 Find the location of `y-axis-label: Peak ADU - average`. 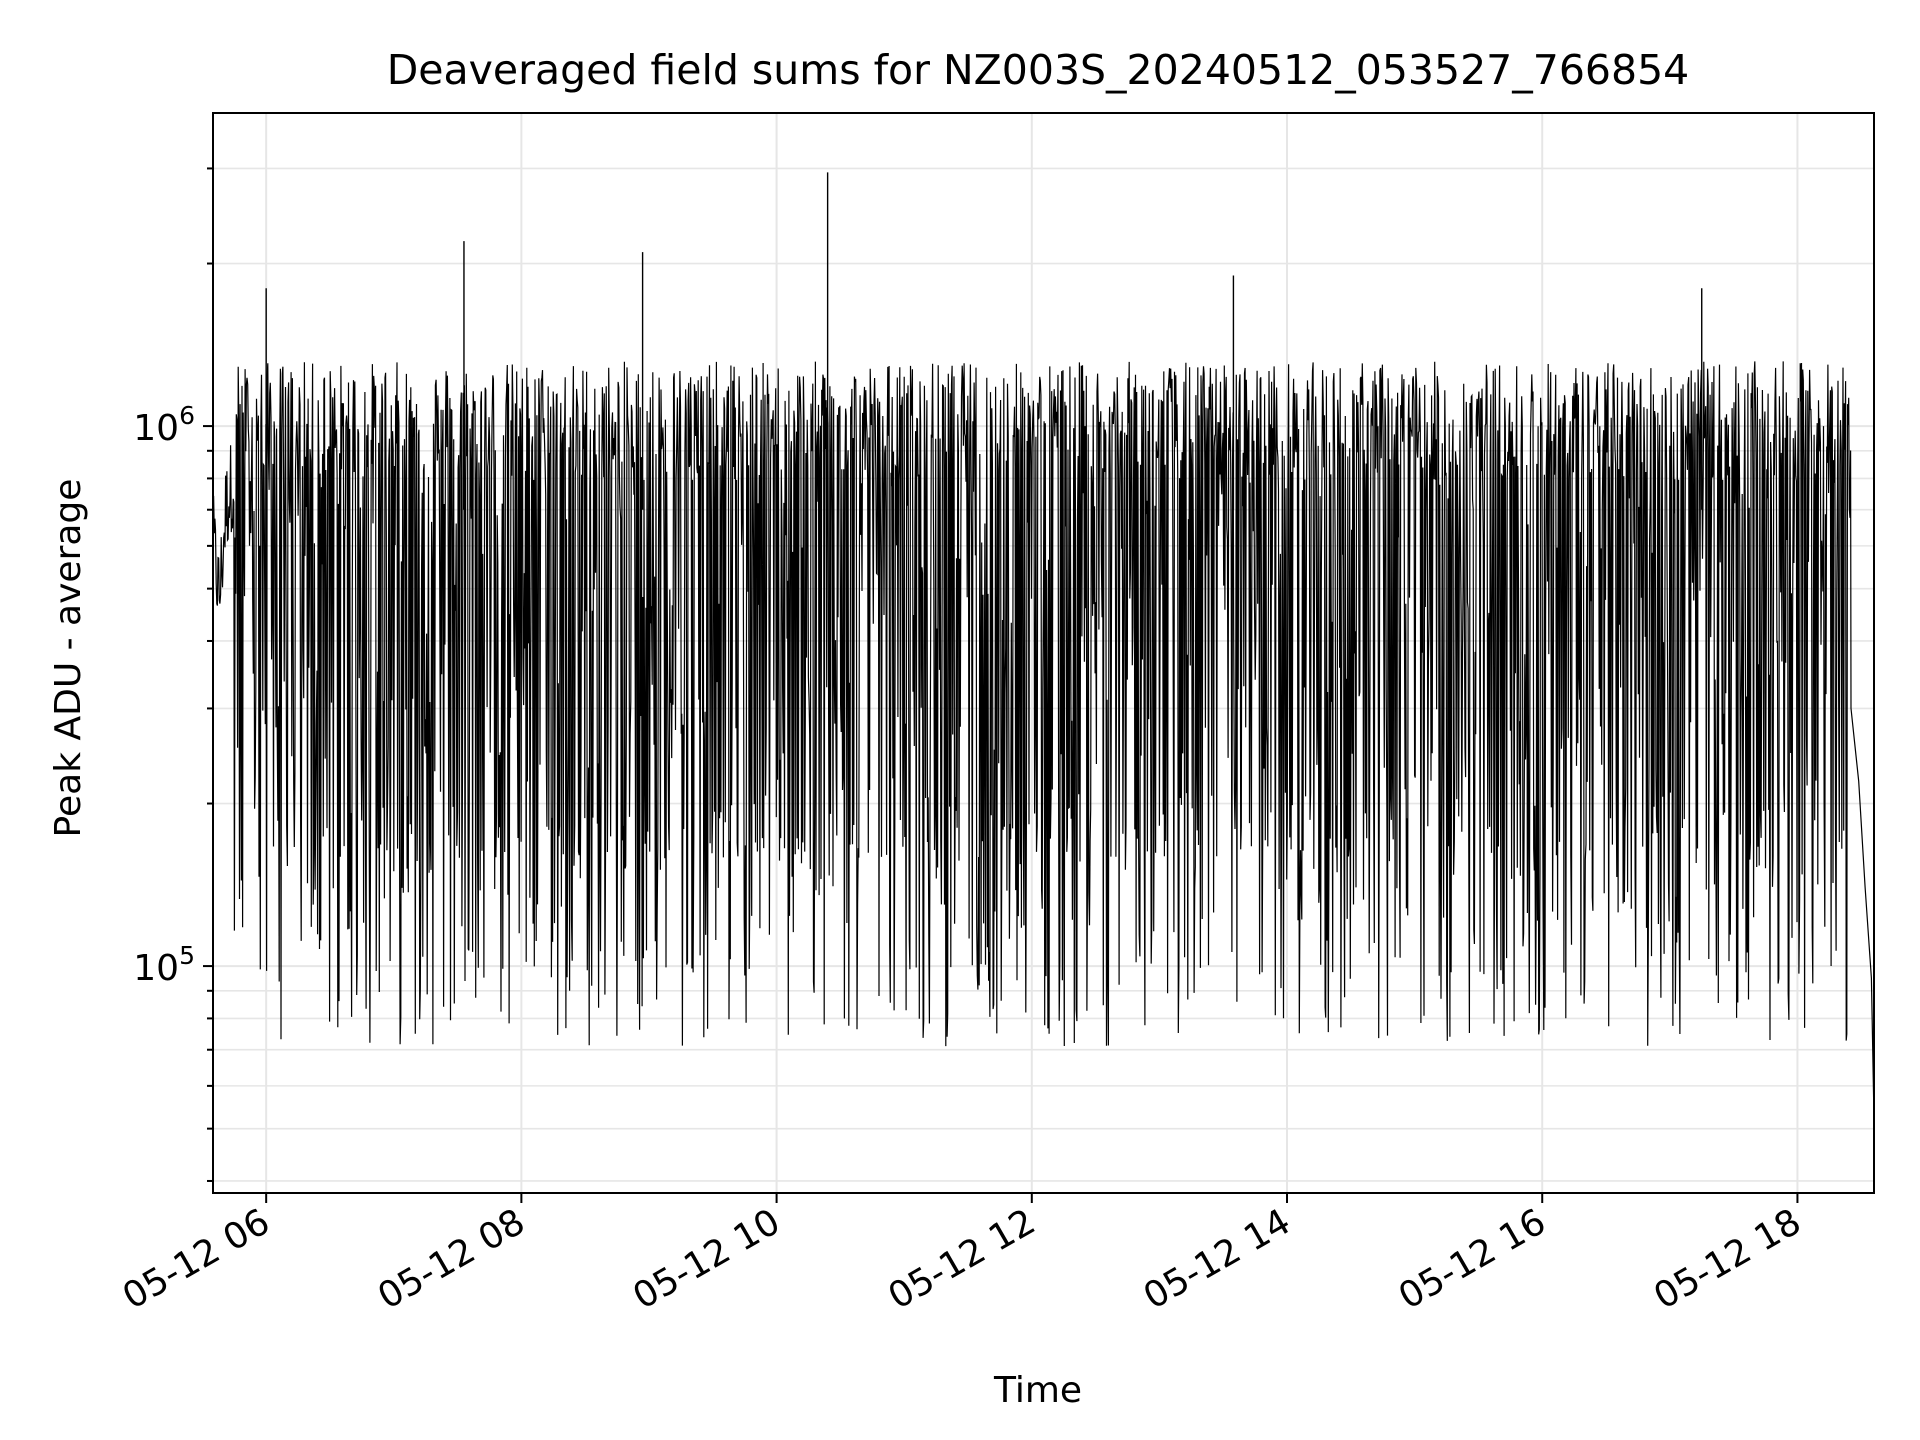

y-axis-label: Peak ADU - average is located at coordinates (68, 658).